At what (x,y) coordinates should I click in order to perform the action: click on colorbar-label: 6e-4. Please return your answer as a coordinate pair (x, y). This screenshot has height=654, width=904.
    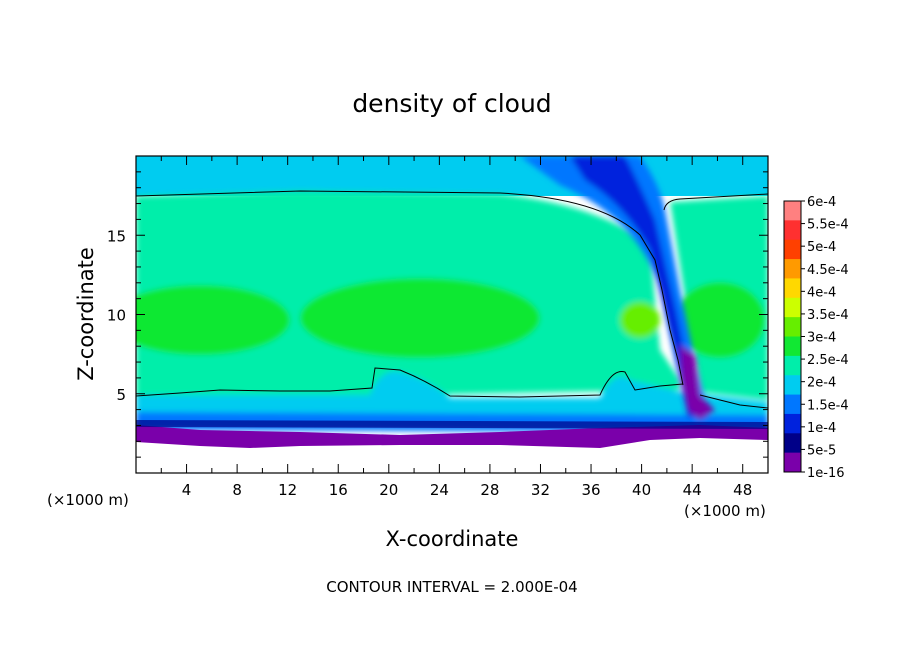
    Looking at the image, I should click on (821, 202).